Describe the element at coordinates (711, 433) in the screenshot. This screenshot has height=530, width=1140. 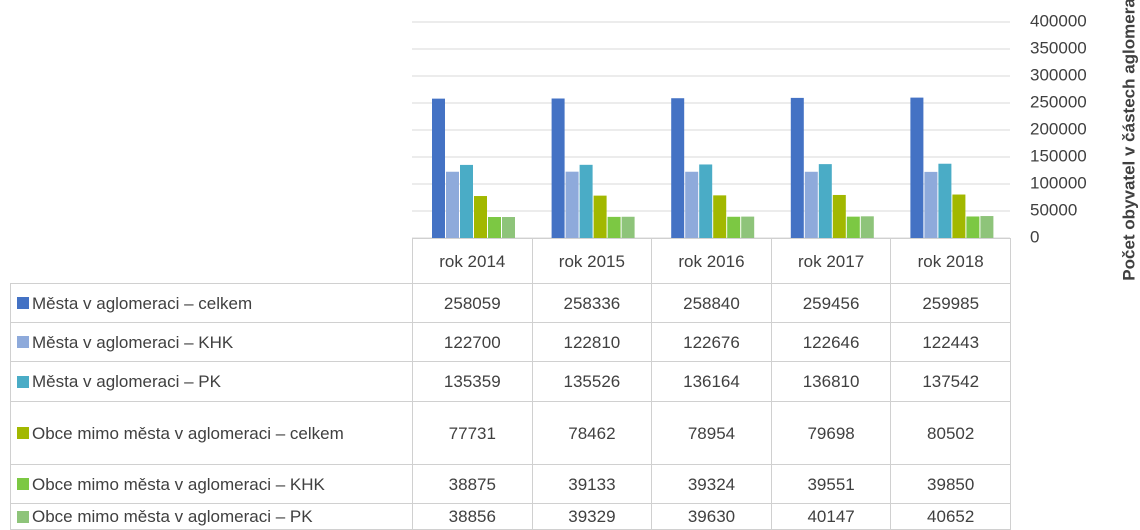
I see `table-value: 78954` at that location.